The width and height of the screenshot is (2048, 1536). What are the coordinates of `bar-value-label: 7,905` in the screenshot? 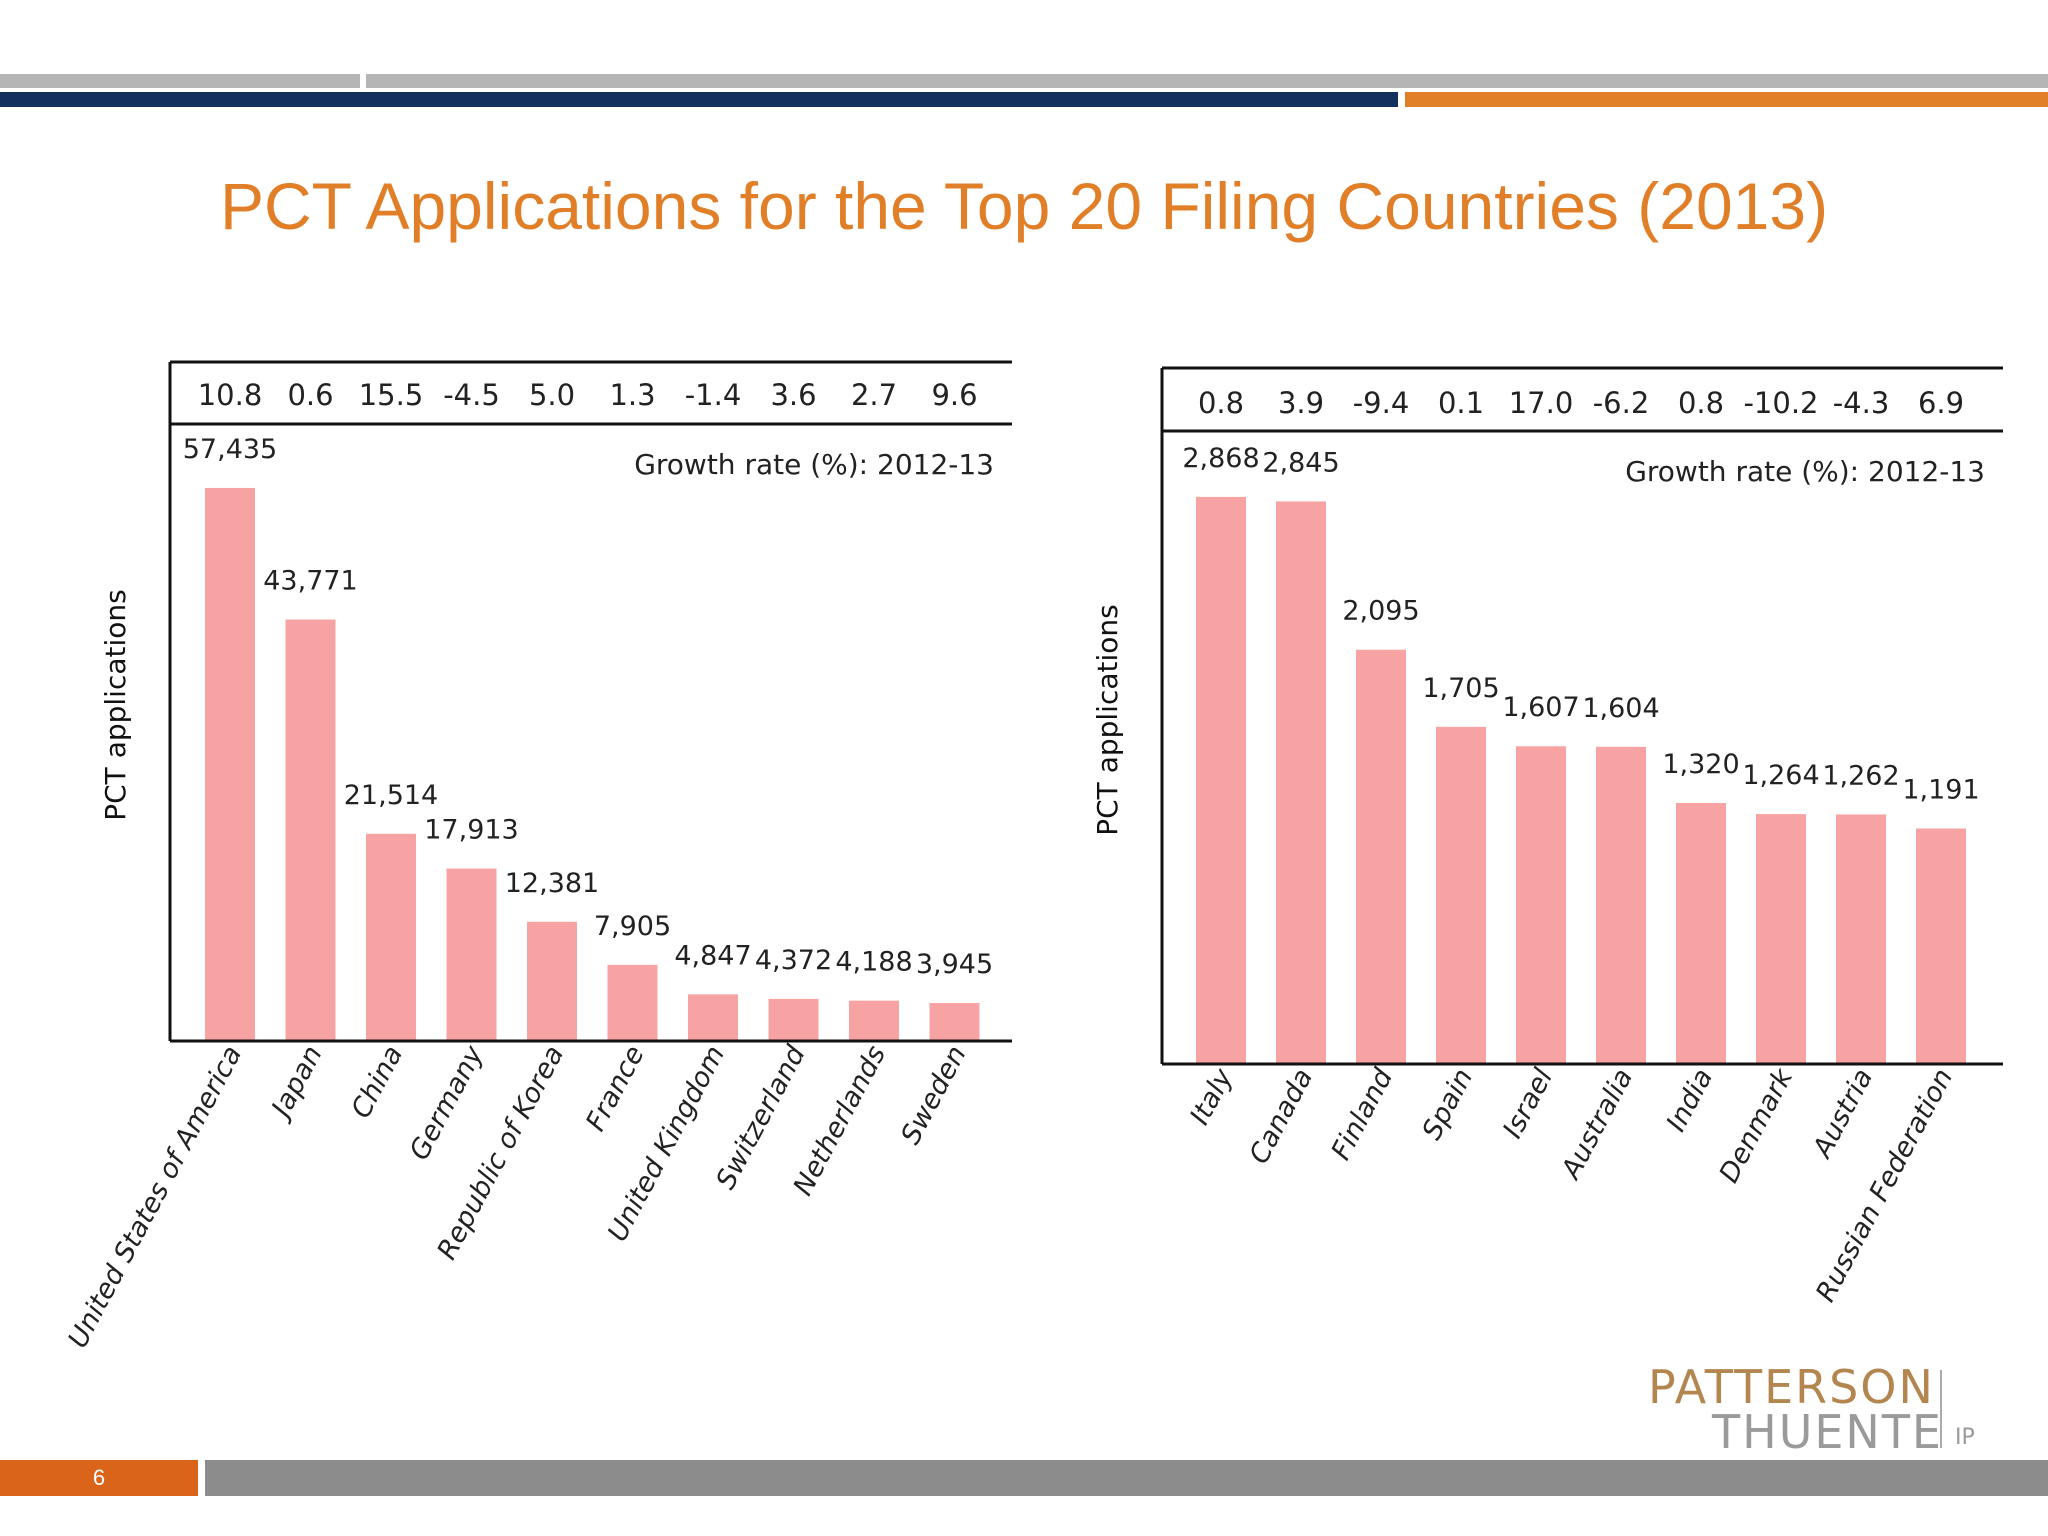 It's located at (632, 926).